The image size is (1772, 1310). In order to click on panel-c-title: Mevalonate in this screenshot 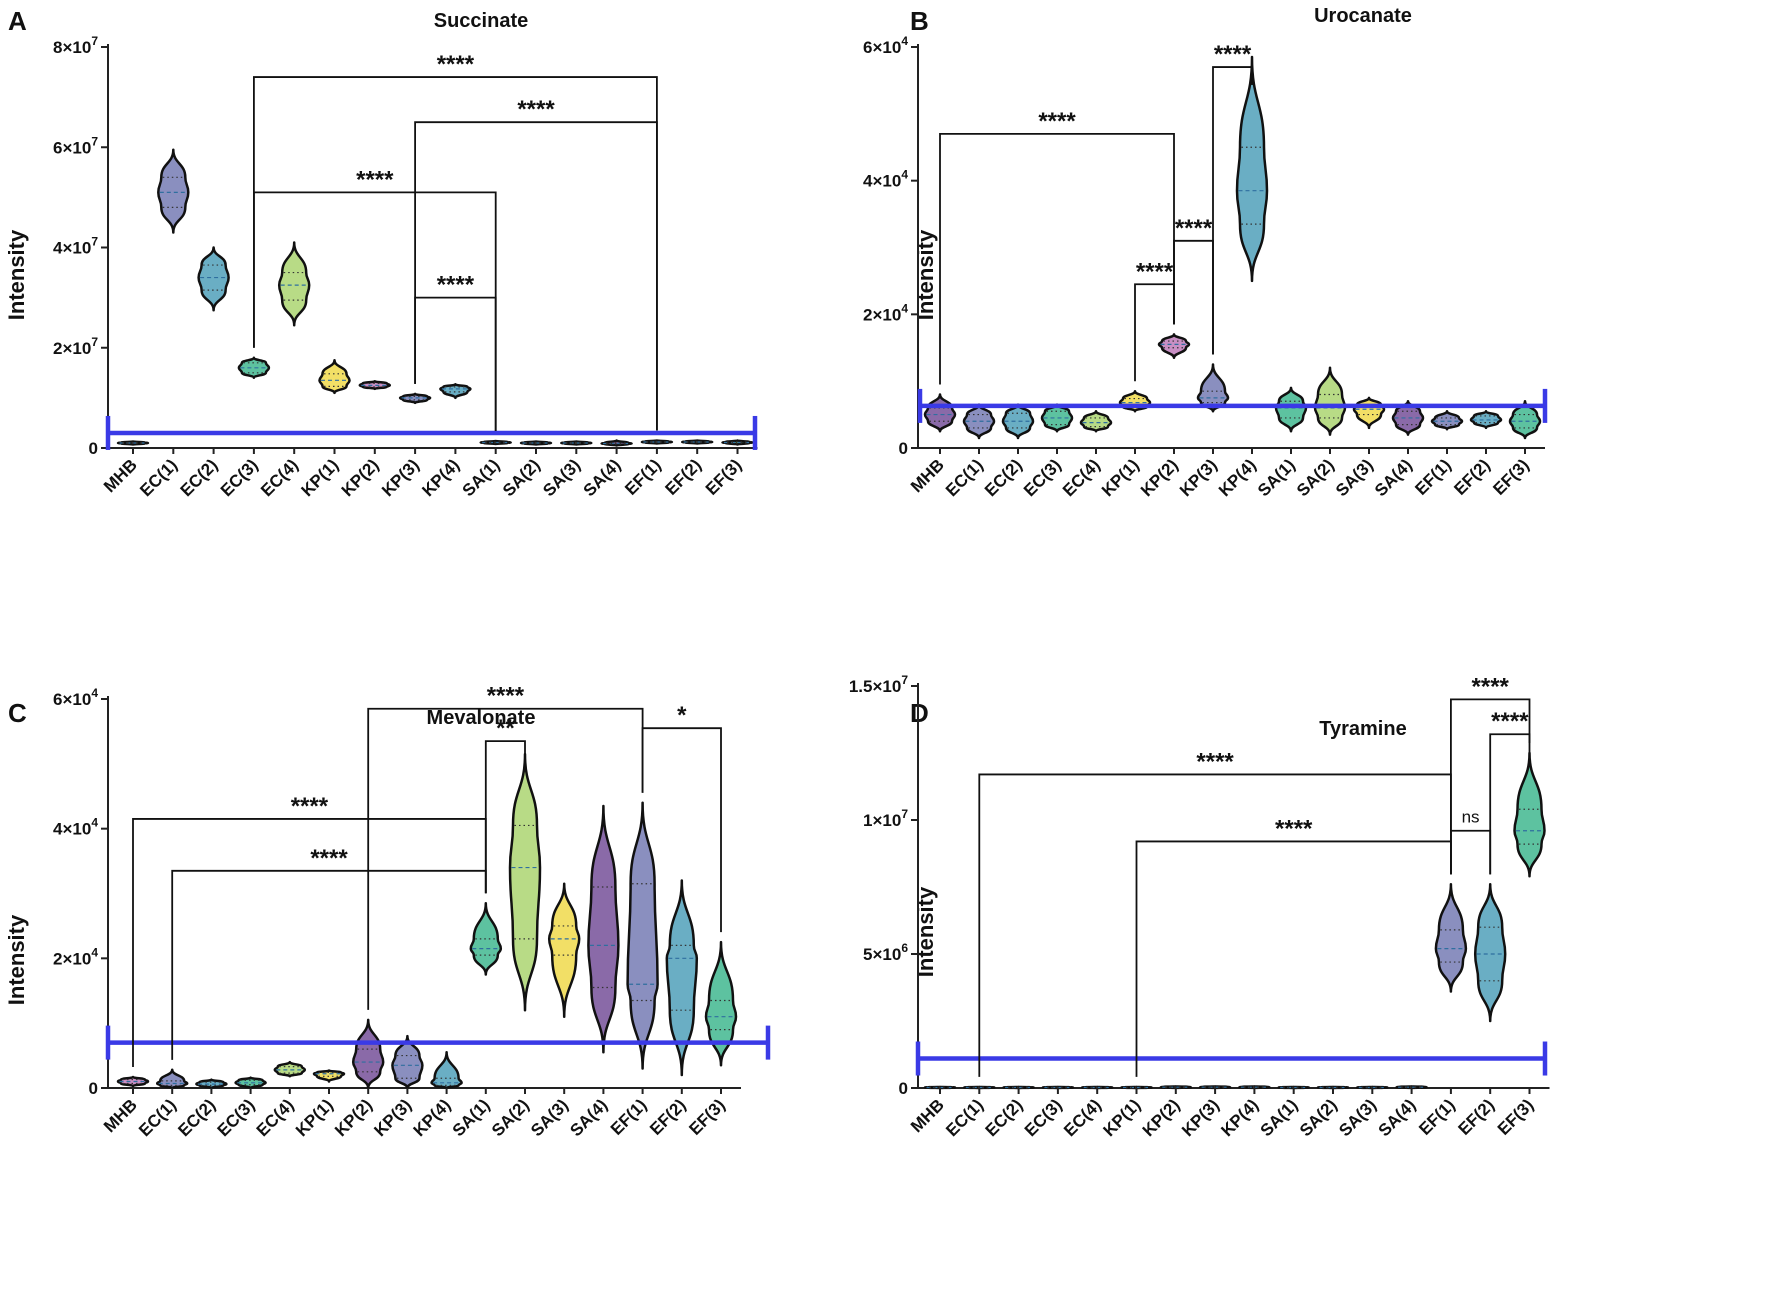, I will do `click(481, 718)`.